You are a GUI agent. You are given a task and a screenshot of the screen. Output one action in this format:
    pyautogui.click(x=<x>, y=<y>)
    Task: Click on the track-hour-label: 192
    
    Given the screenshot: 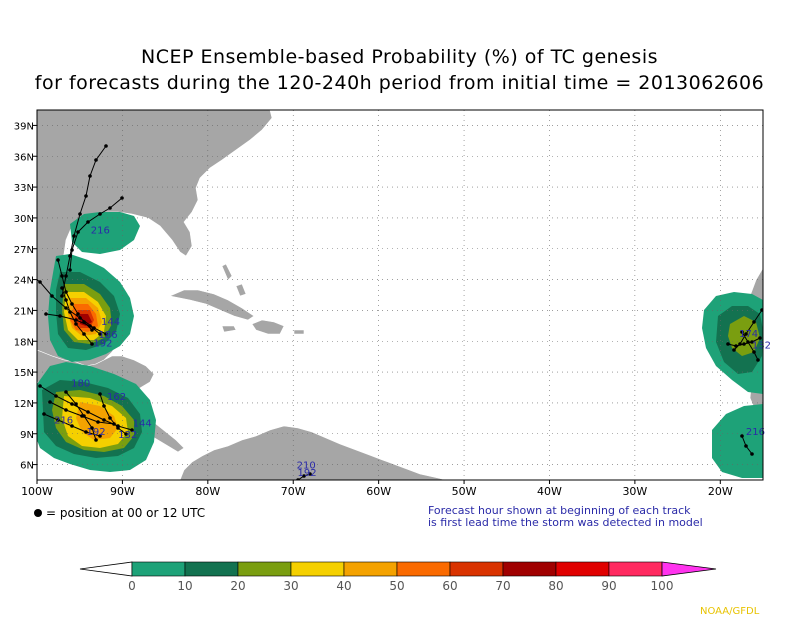 What is the action you would take?
    pyautogui.click(x=96, y=432)
    